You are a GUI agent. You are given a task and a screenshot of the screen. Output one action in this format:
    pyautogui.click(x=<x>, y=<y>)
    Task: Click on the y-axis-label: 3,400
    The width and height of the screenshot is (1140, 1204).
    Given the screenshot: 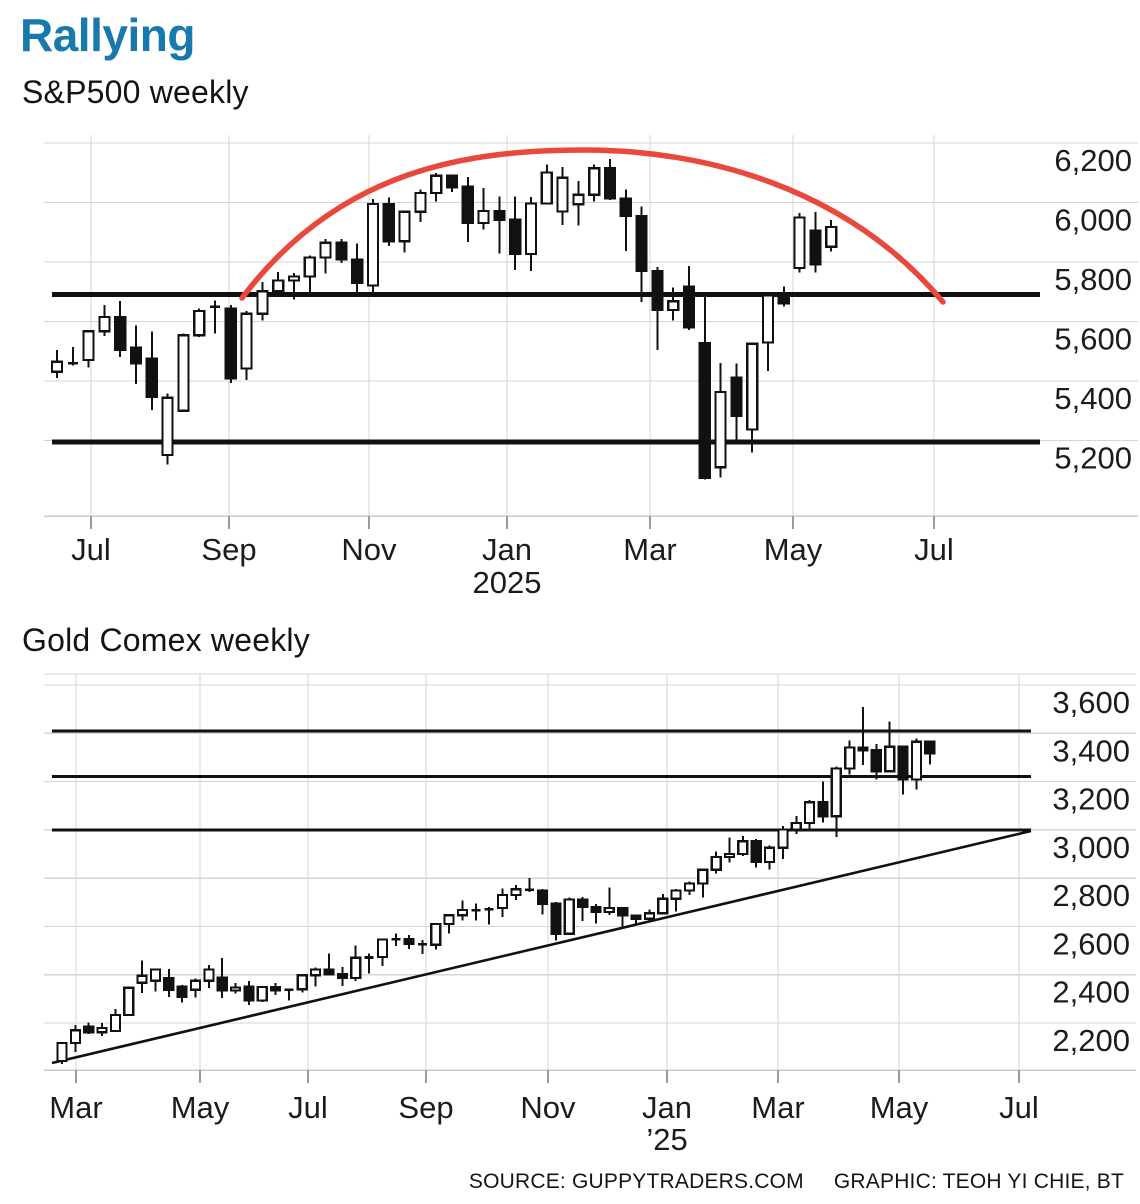 What is the action you would take?
    pyautogui.click(x=1091, y=750)
    